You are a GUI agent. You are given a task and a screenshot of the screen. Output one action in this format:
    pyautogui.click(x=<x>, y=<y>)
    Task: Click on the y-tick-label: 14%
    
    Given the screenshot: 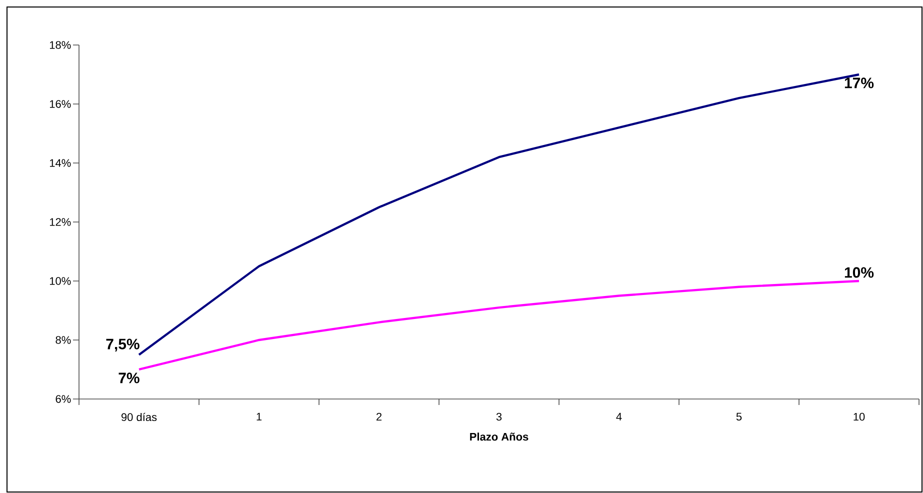 What is the action you would take?
    pyautogui.click(x=60, y=163)
    